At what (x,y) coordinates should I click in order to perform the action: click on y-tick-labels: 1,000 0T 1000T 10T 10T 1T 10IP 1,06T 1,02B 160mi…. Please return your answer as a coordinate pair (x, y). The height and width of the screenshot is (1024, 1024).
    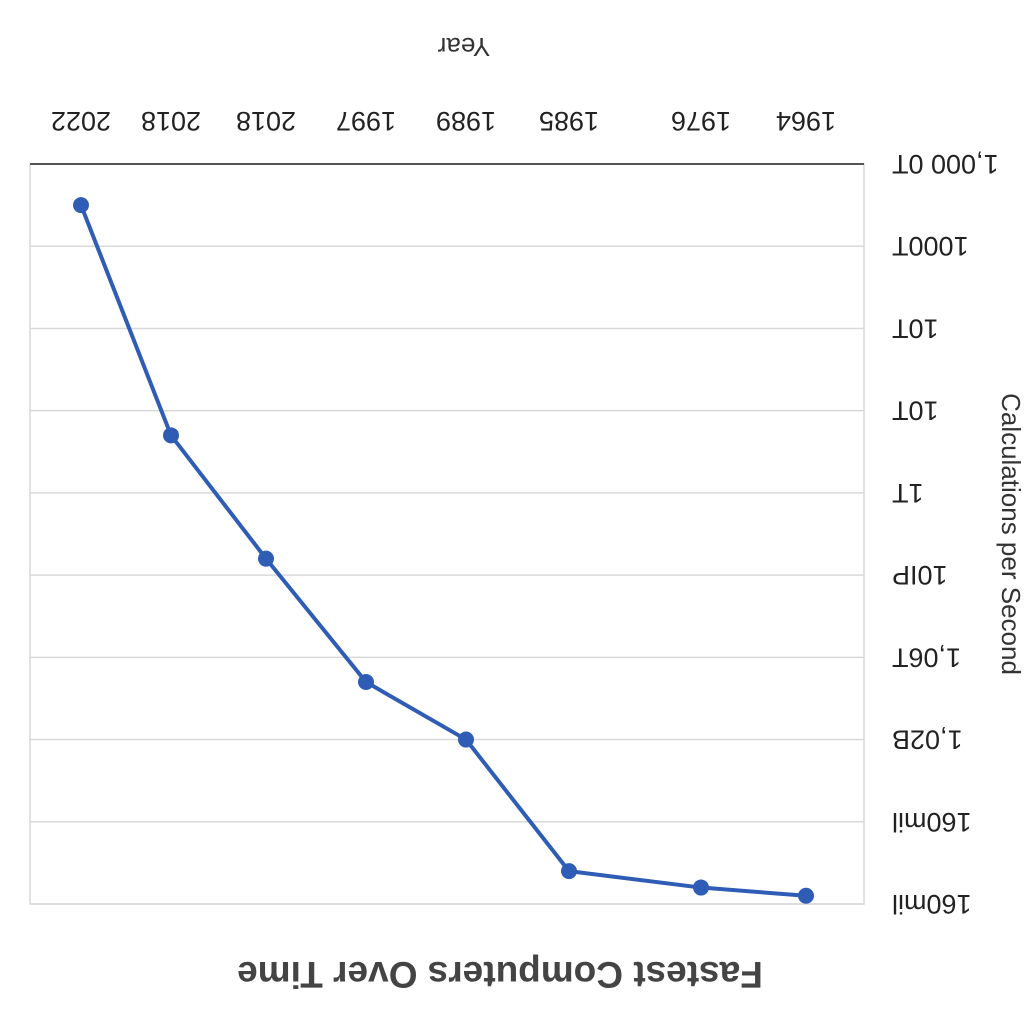
    Looking at the image, I should click on (945, 534).